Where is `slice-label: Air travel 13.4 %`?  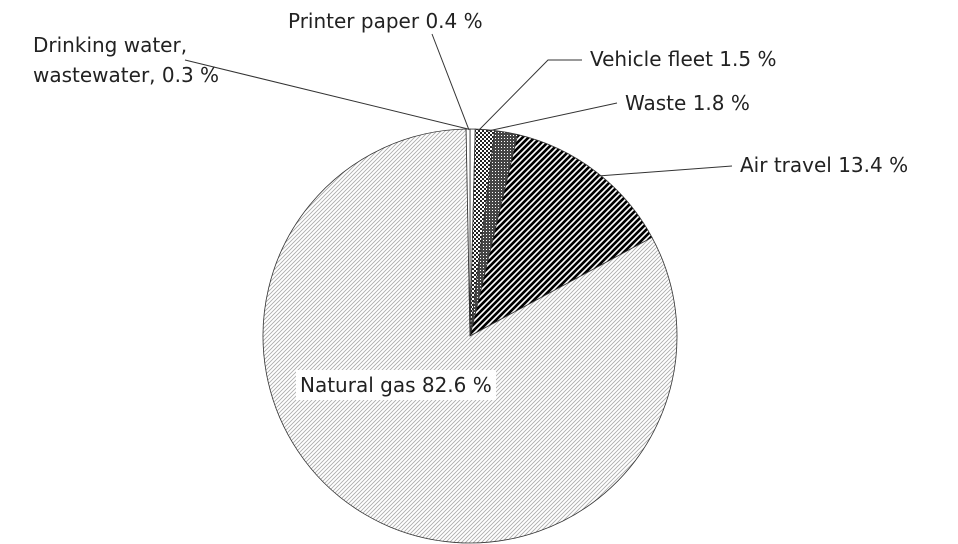
slice-label: Air travel 13.4 % is located at coordinates (824, 165).